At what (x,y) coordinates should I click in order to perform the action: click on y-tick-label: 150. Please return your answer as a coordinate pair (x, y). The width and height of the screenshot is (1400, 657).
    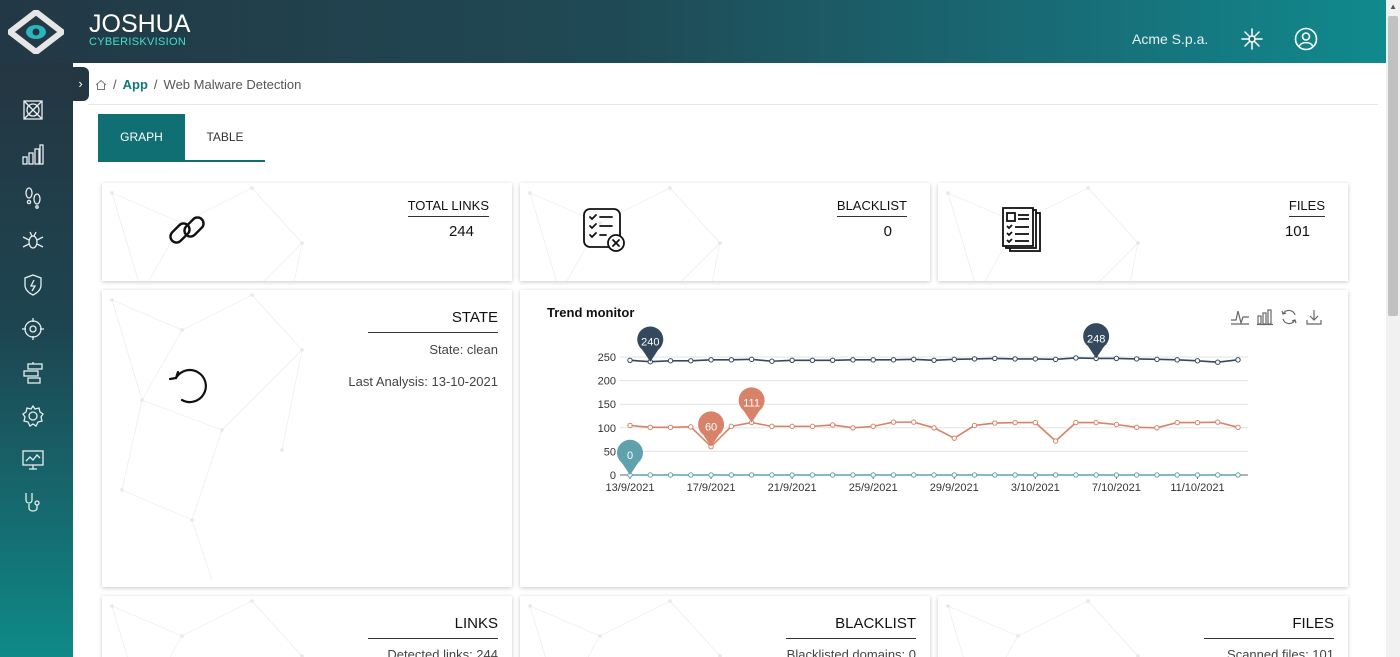
    Looking at the image, I should click on (607, 405).